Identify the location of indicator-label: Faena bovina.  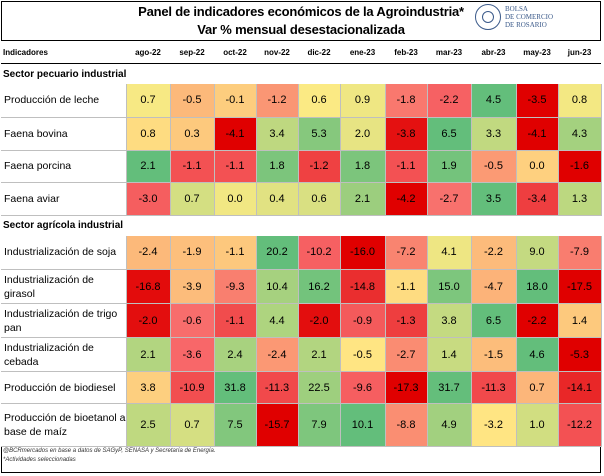
(64, 134).